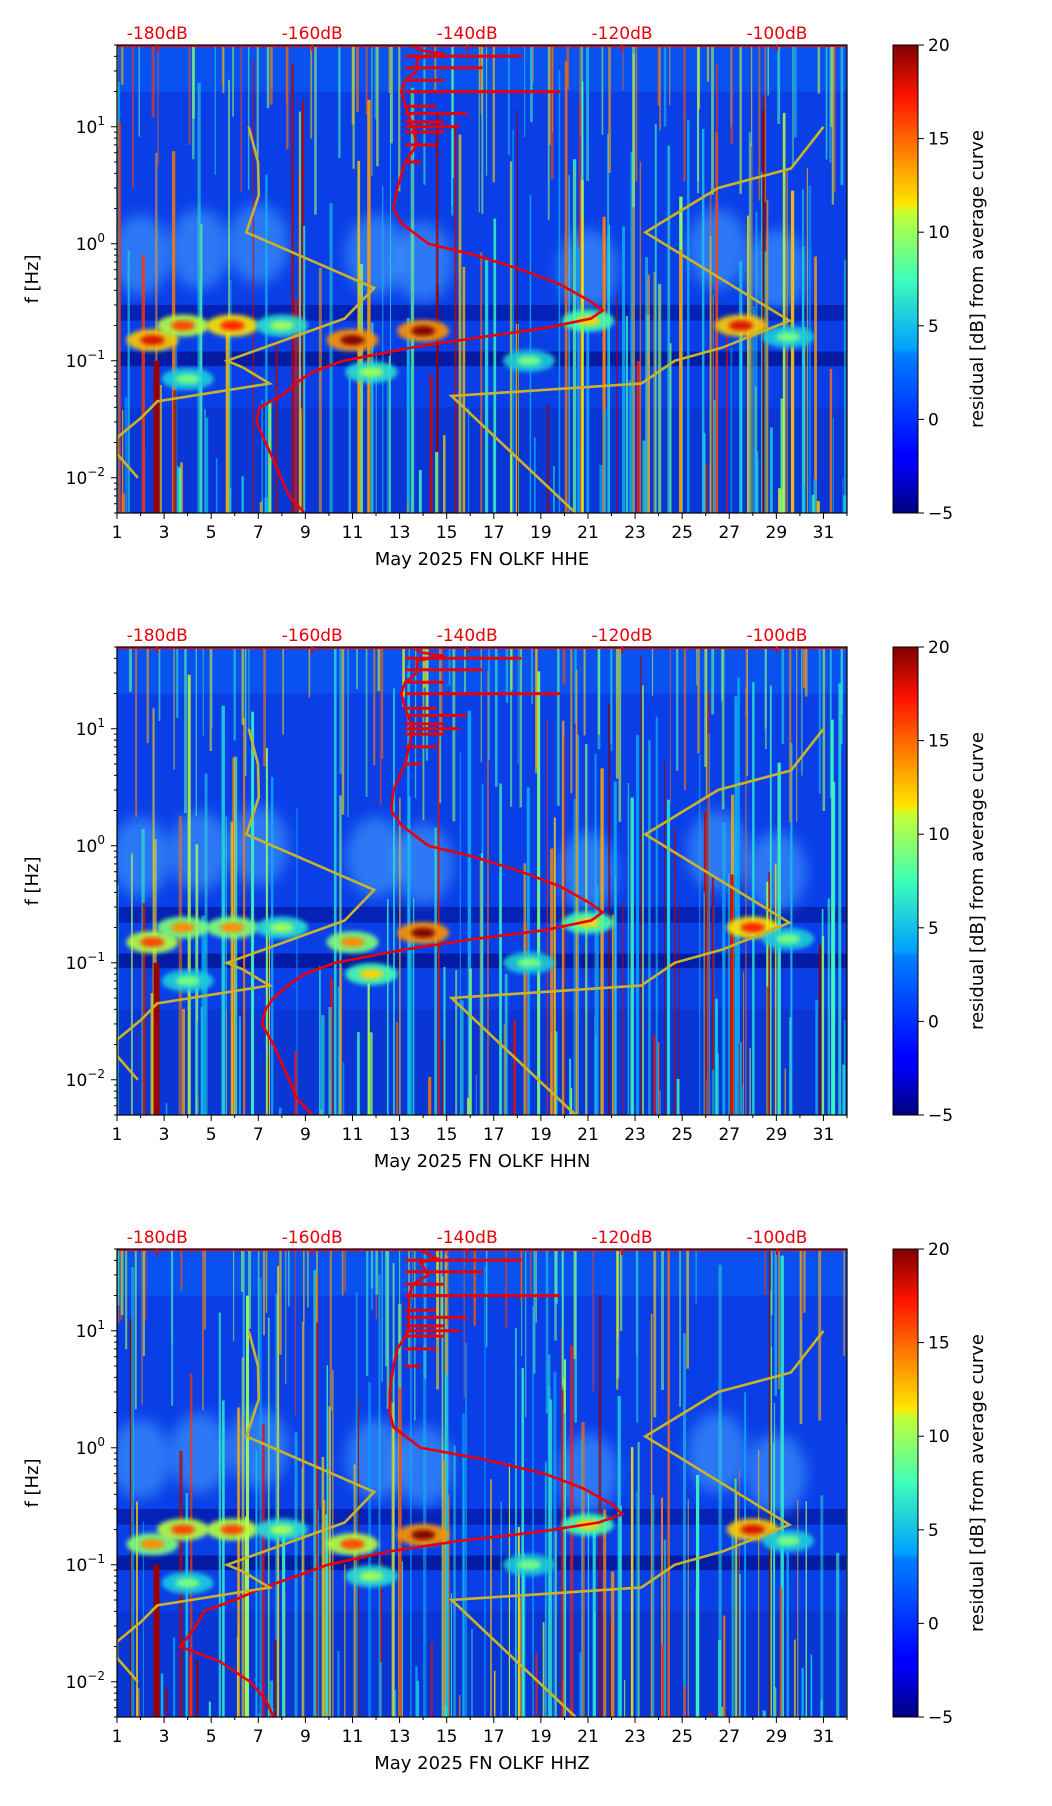 This screenshot has height=1806, width=1052. What do you see at coordinates (258, 533) in the screenshot?
I see `x-tick-label: 7` at bounding box center [258, 533].